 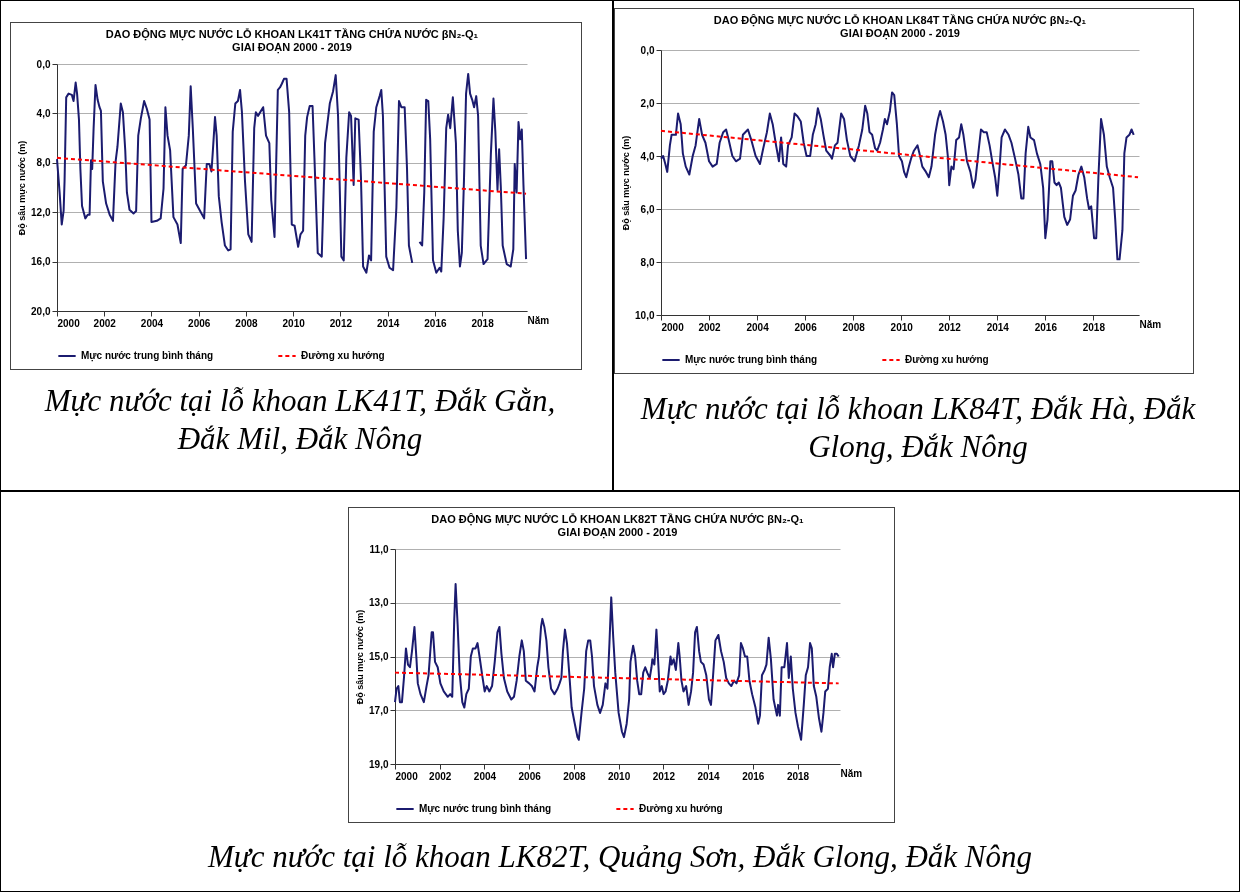 I want to click on chart-title: DAO ĐỘNG MỰC NƯỚC LỖ KHOAN LK41T TẦNG CHỨA NƯỚC βN₂-Q₁, so click(x=292, y=34).